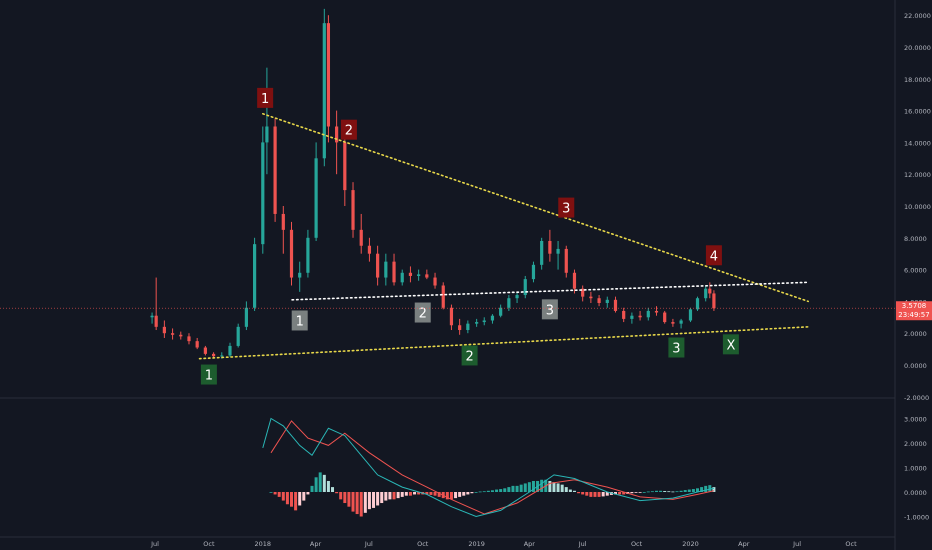  What do you see at coordinates (713, 255) in the screenshot?
I see `wave-marker: 4` at bounding box center [713, 255].